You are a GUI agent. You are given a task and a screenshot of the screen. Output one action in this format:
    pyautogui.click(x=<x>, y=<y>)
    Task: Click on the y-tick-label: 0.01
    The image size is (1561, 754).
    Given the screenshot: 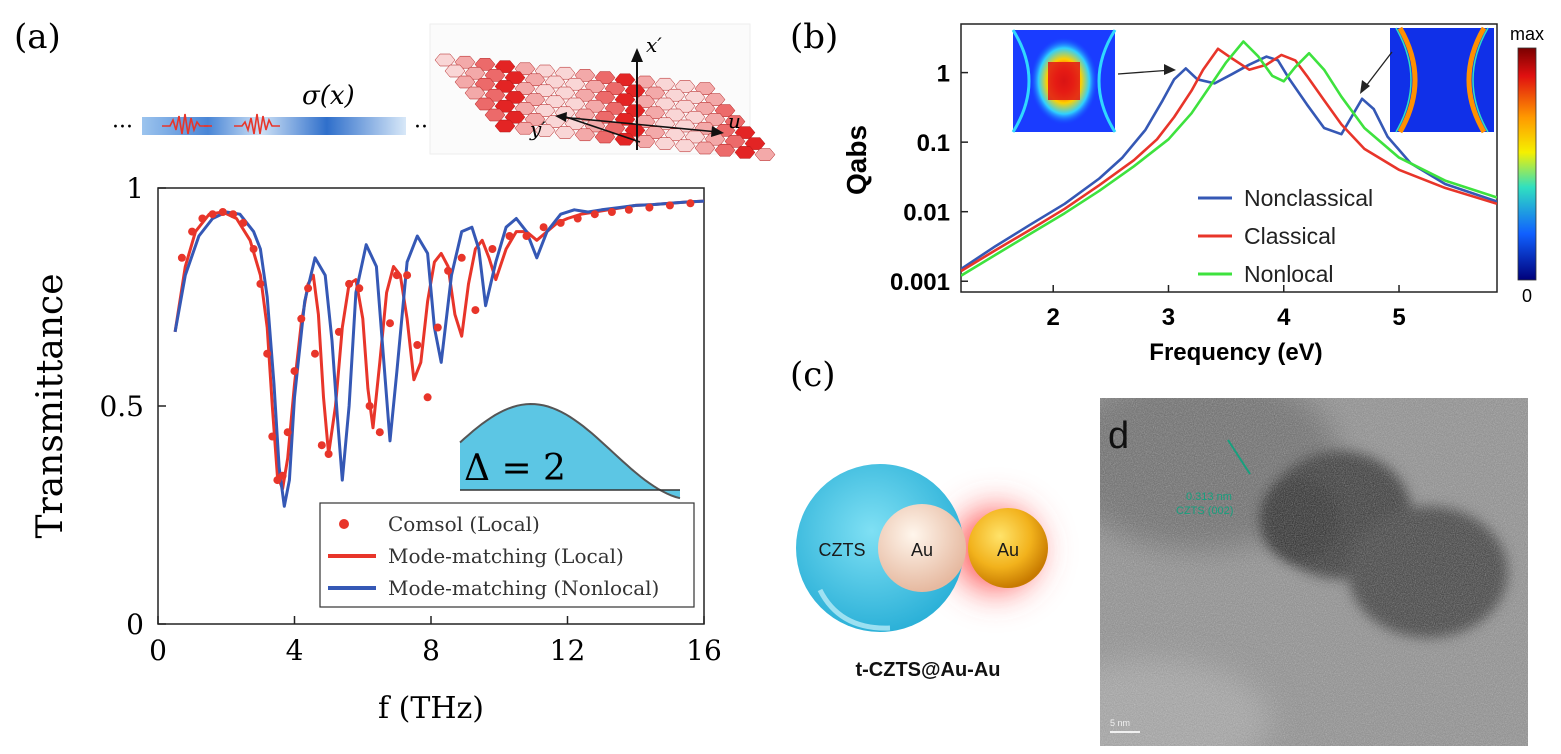 What is the action you would take?
    pyautogui.click(x=926, y=213)
    